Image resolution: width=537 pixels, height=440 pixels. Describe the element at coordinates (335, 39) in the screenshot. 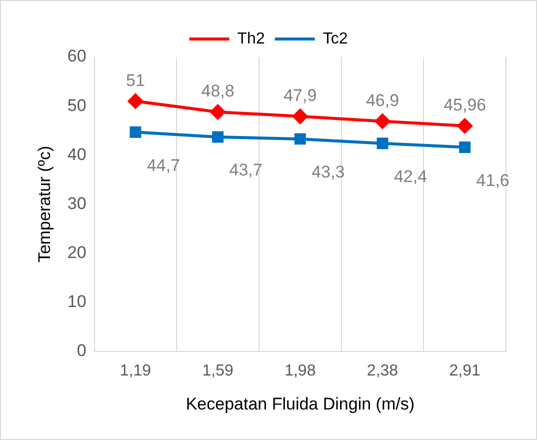

I see `legend-label: Tc2` at that location.